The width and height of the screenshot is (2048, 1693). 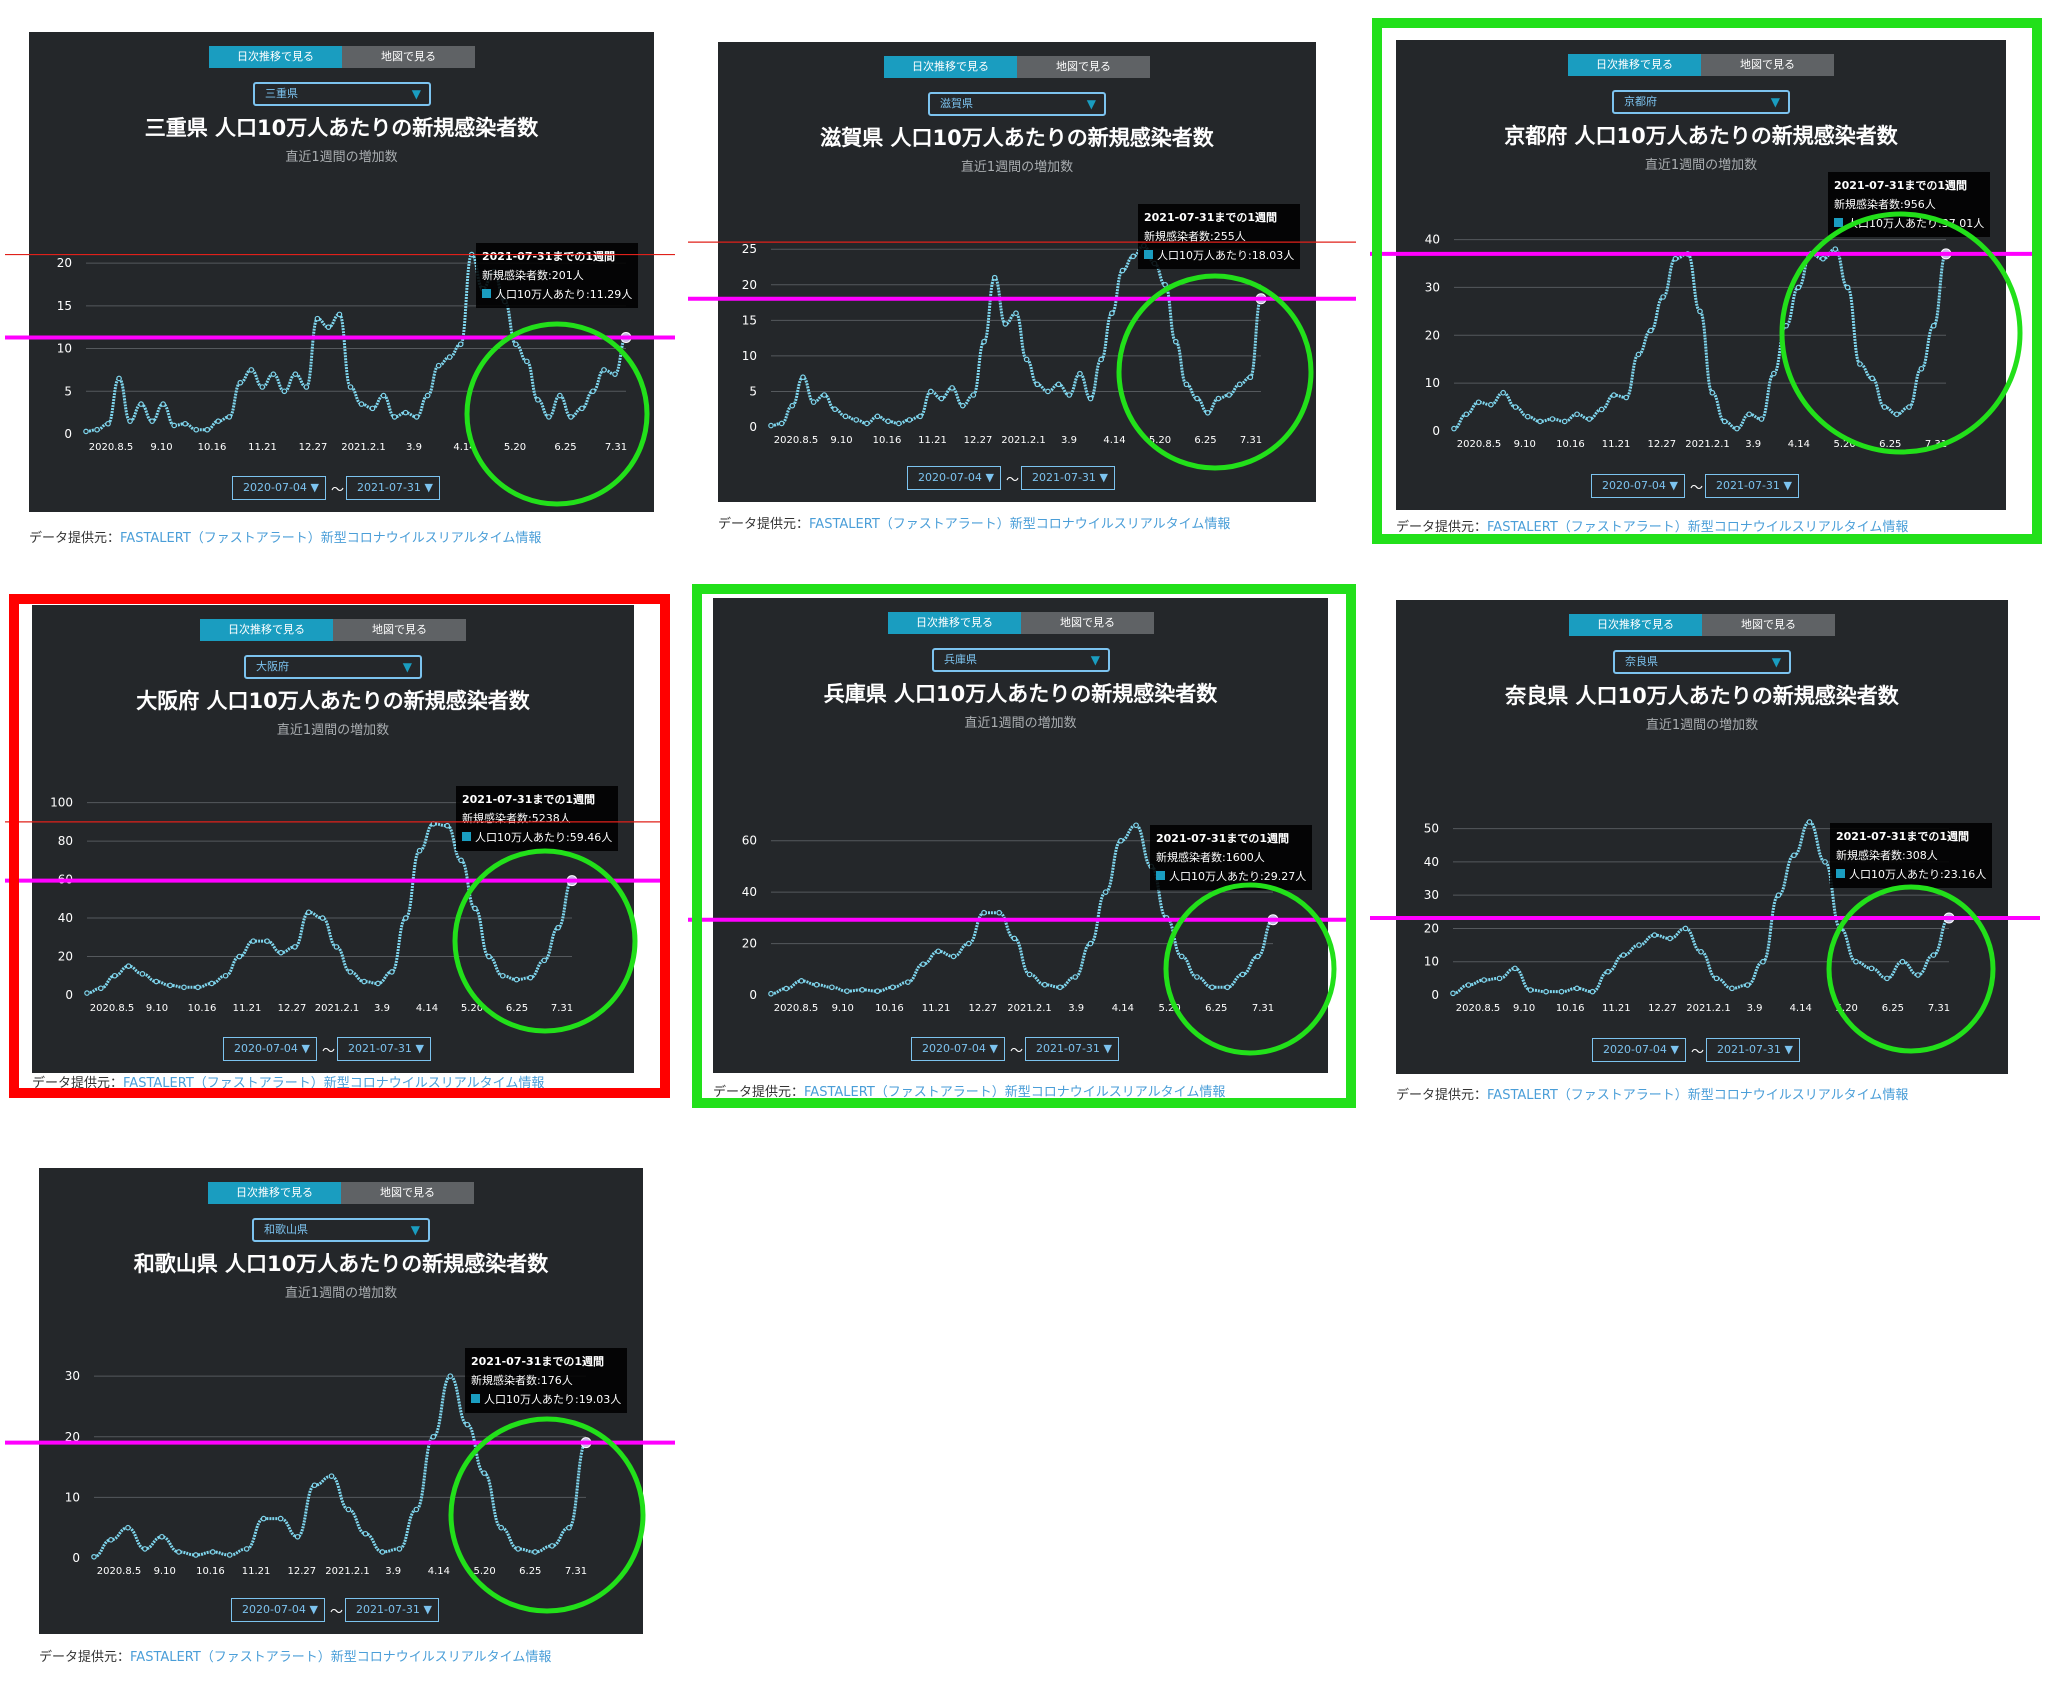 What do you see at coordinates (341, 1230) in the screenshot?
I see `prefecture-select: 和歌山県 ▼` at bounding box center [341, 1230].